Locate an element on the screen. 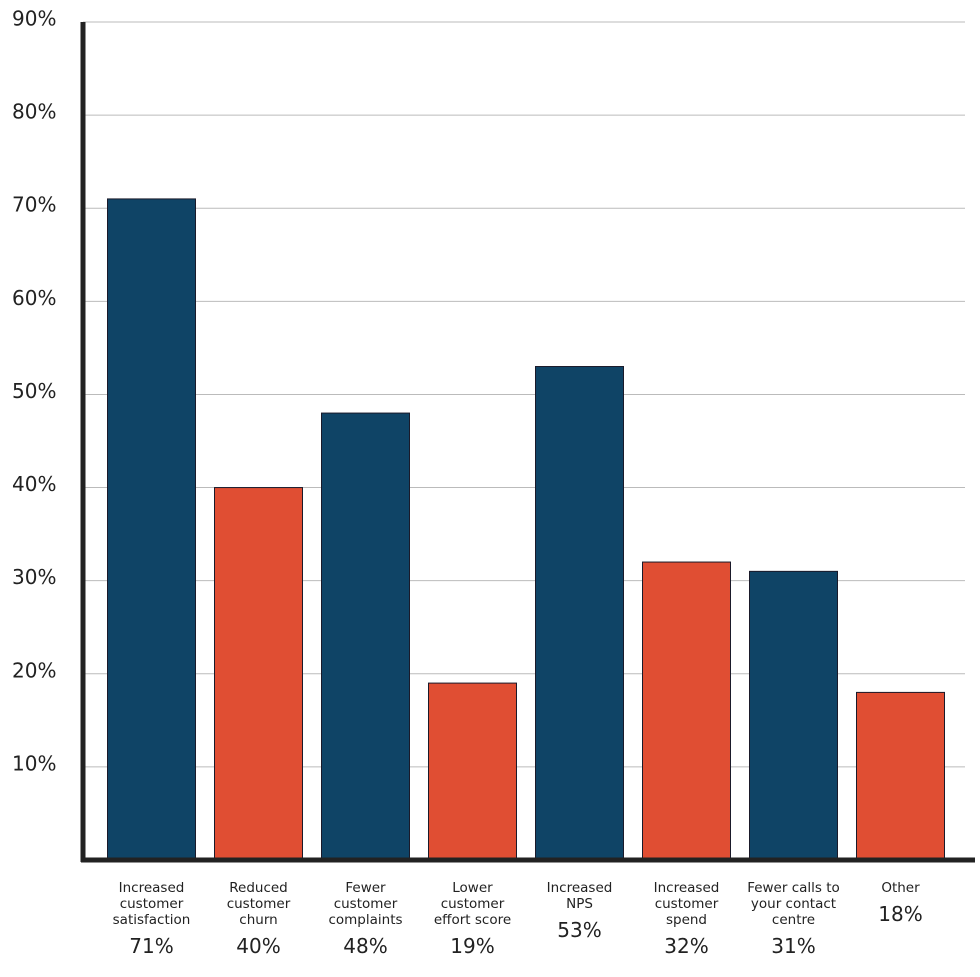 The width and height of the screenshot is (980, 977). category-label-group: Increased customer spend 32% is located at coordinates (687, 919).